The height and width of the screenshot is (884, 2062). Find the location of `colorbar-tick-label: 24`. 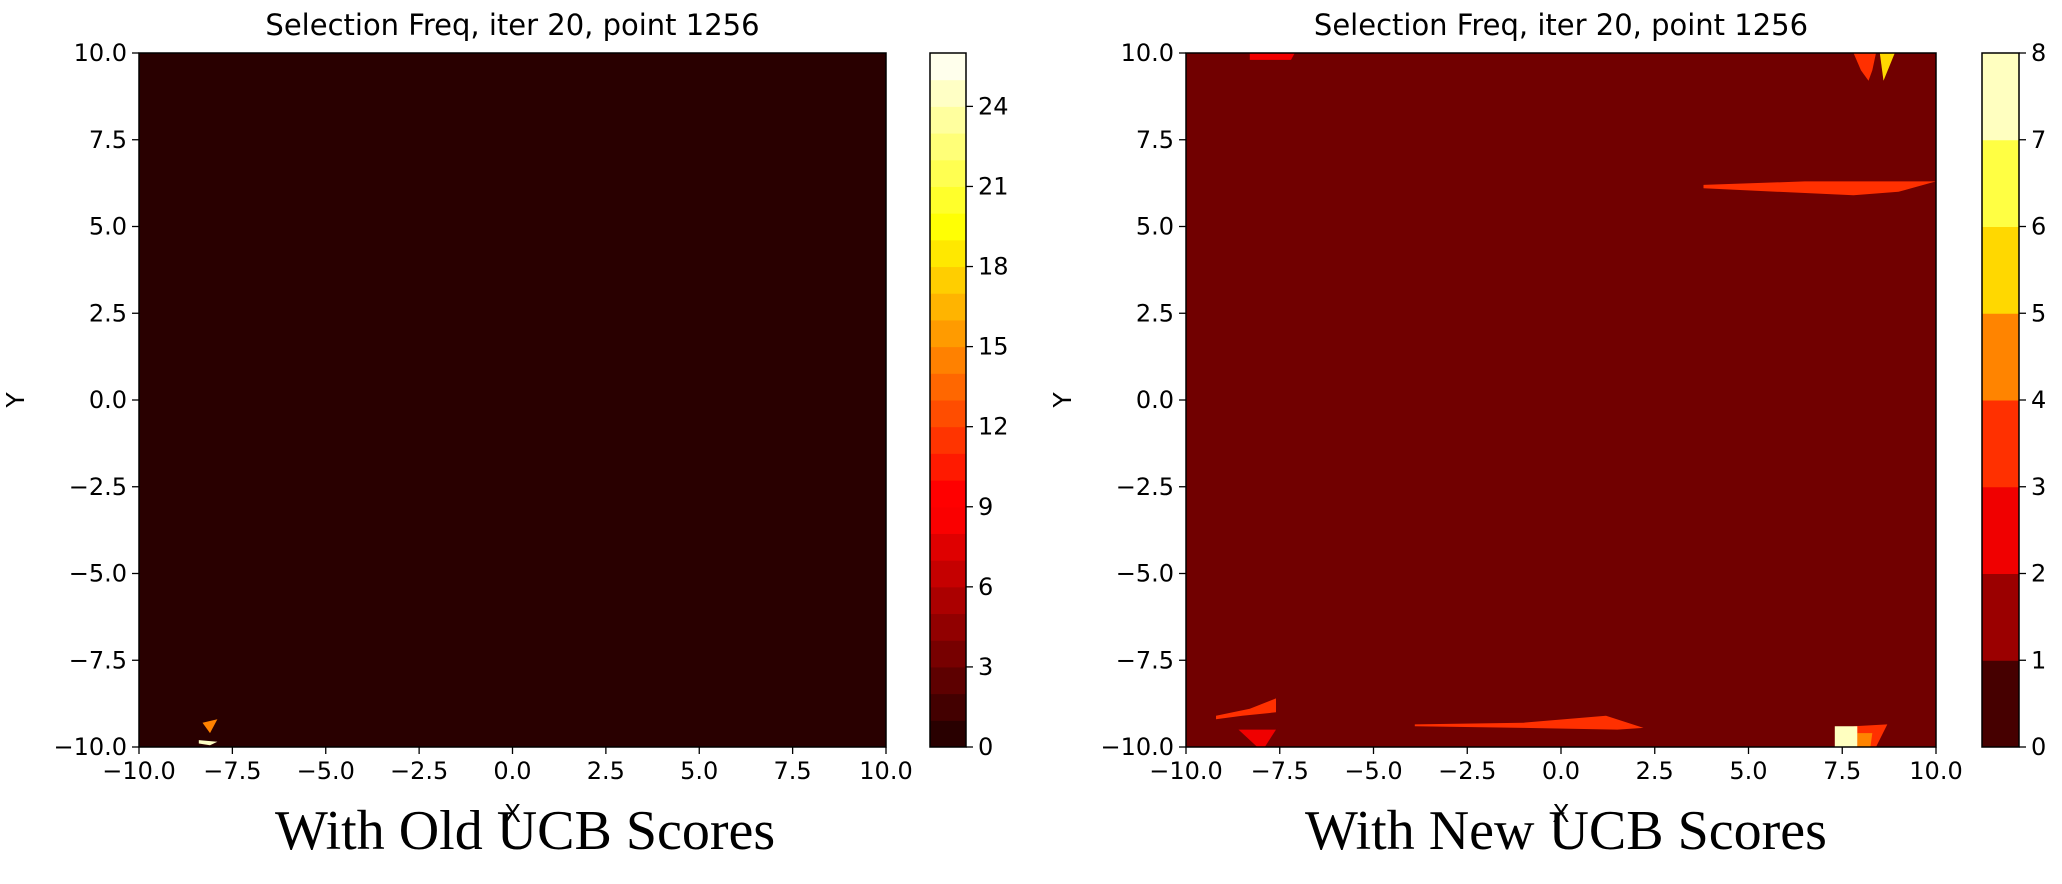

colorbar-tick-label: 24 is located at coordinates (993, 106).